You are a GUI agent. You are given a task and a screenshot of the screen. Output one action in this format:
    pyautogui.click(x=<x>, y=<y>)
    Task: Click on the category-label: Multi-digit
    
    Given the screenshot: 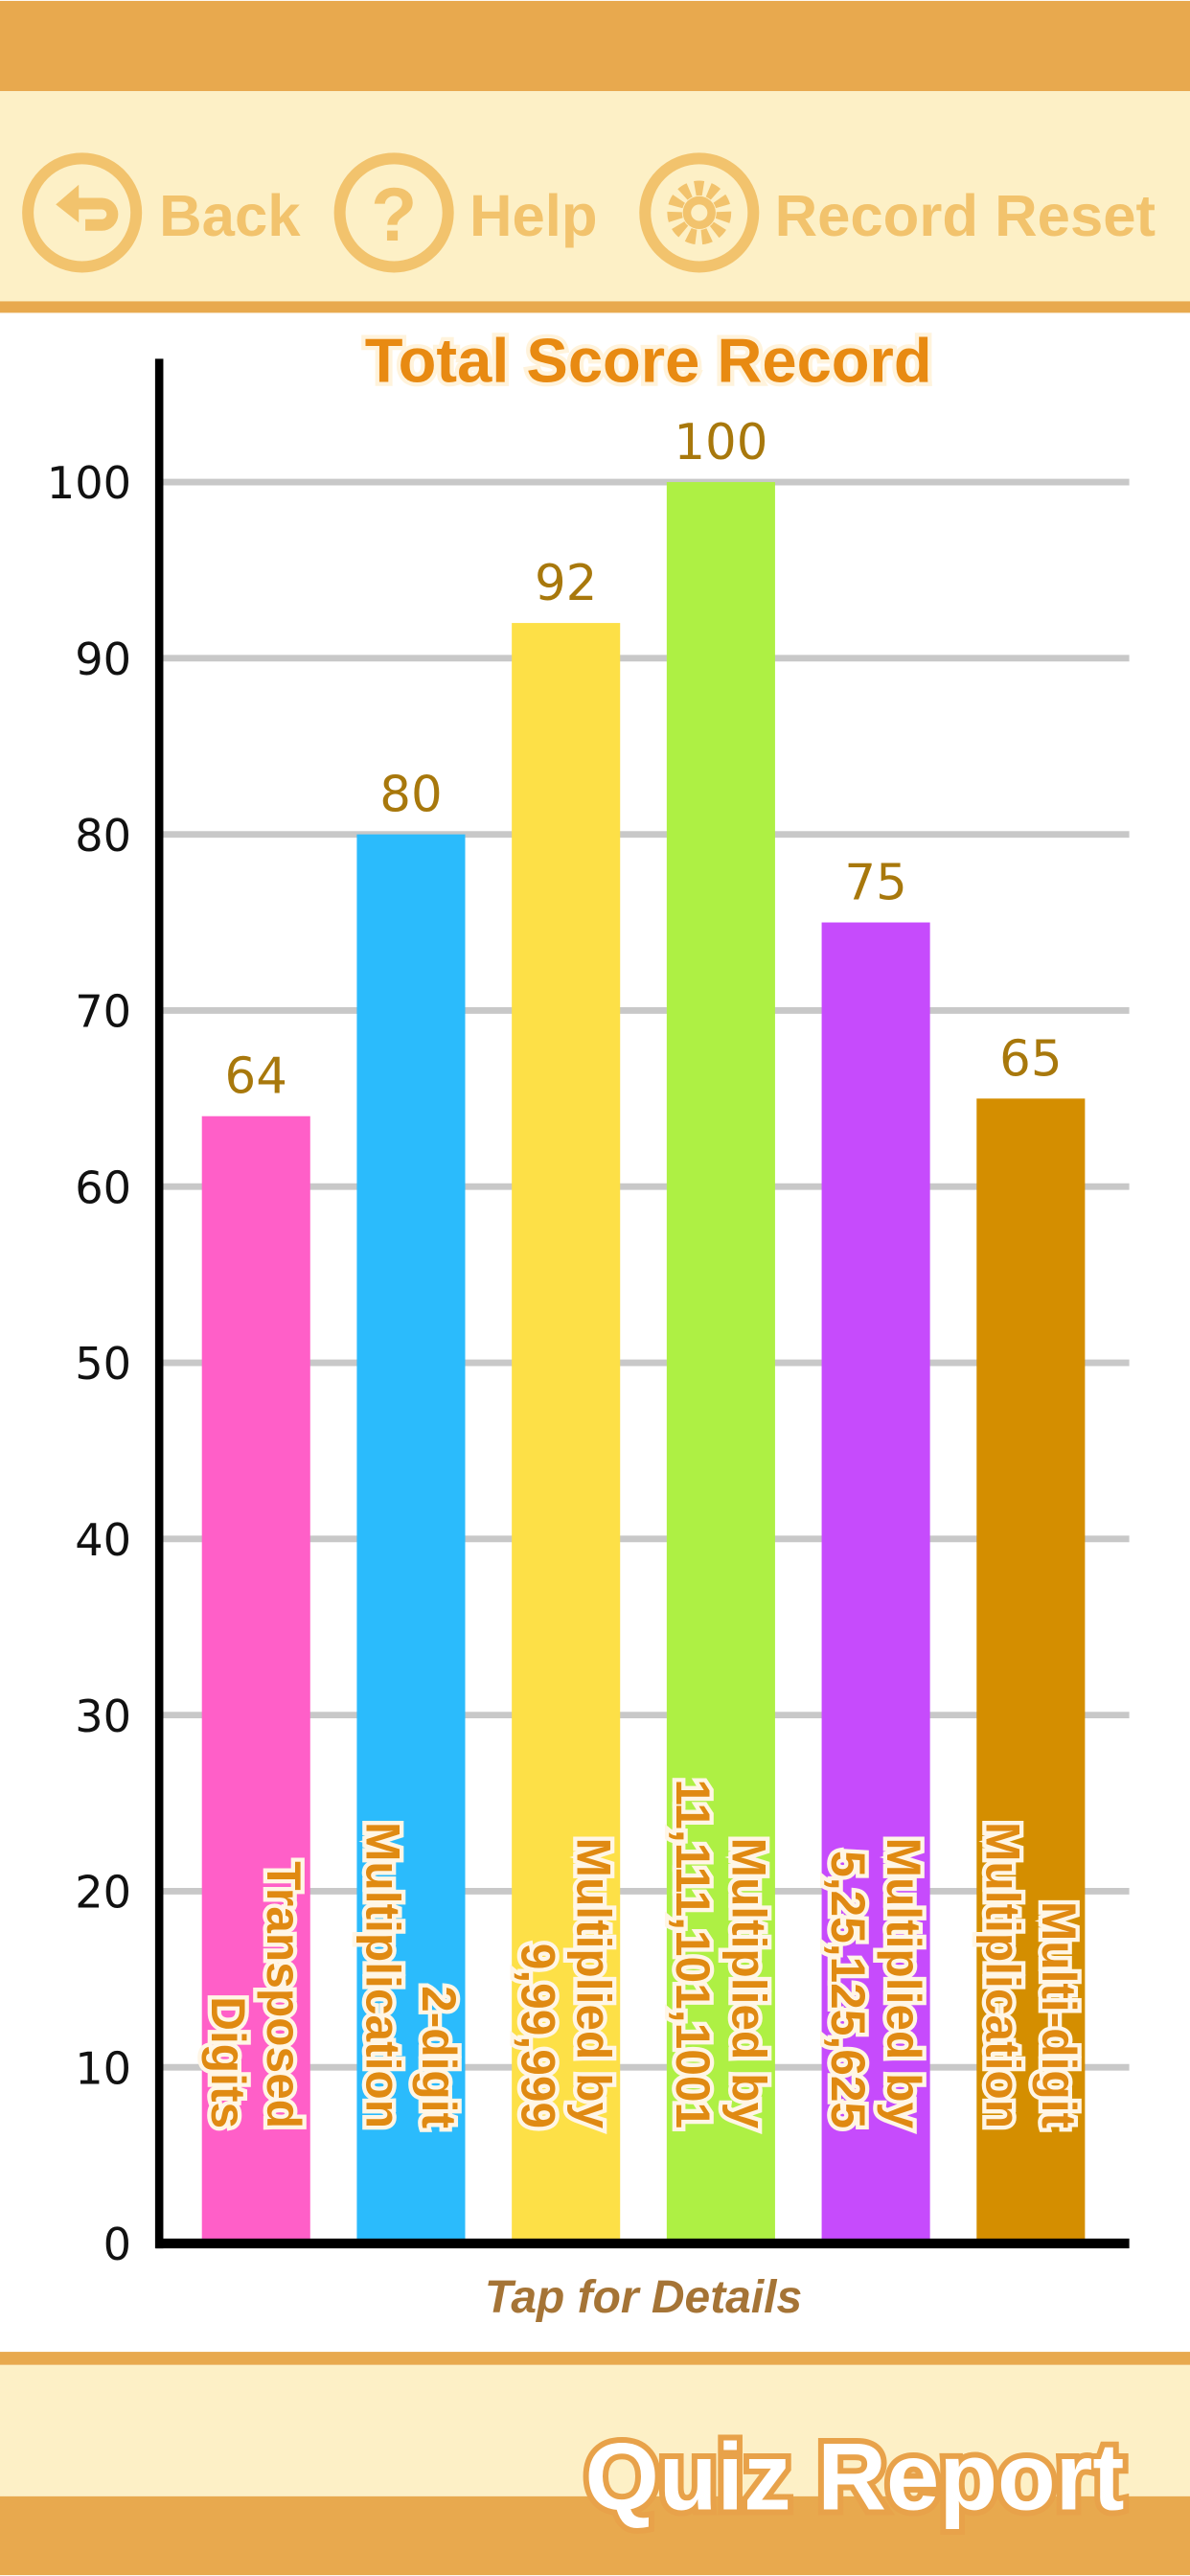 What is the action you would take?
    pyautogui.click(x=1059, y=2014)
    